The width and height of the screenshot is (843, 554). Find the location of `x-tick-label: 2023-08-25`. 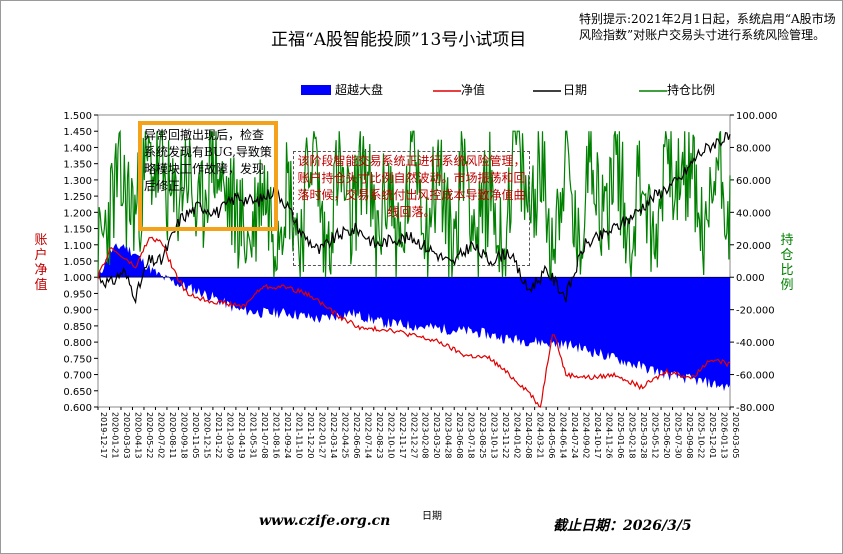

x-tick-label: 2023-08-25 is located at coordinates (482, 435).